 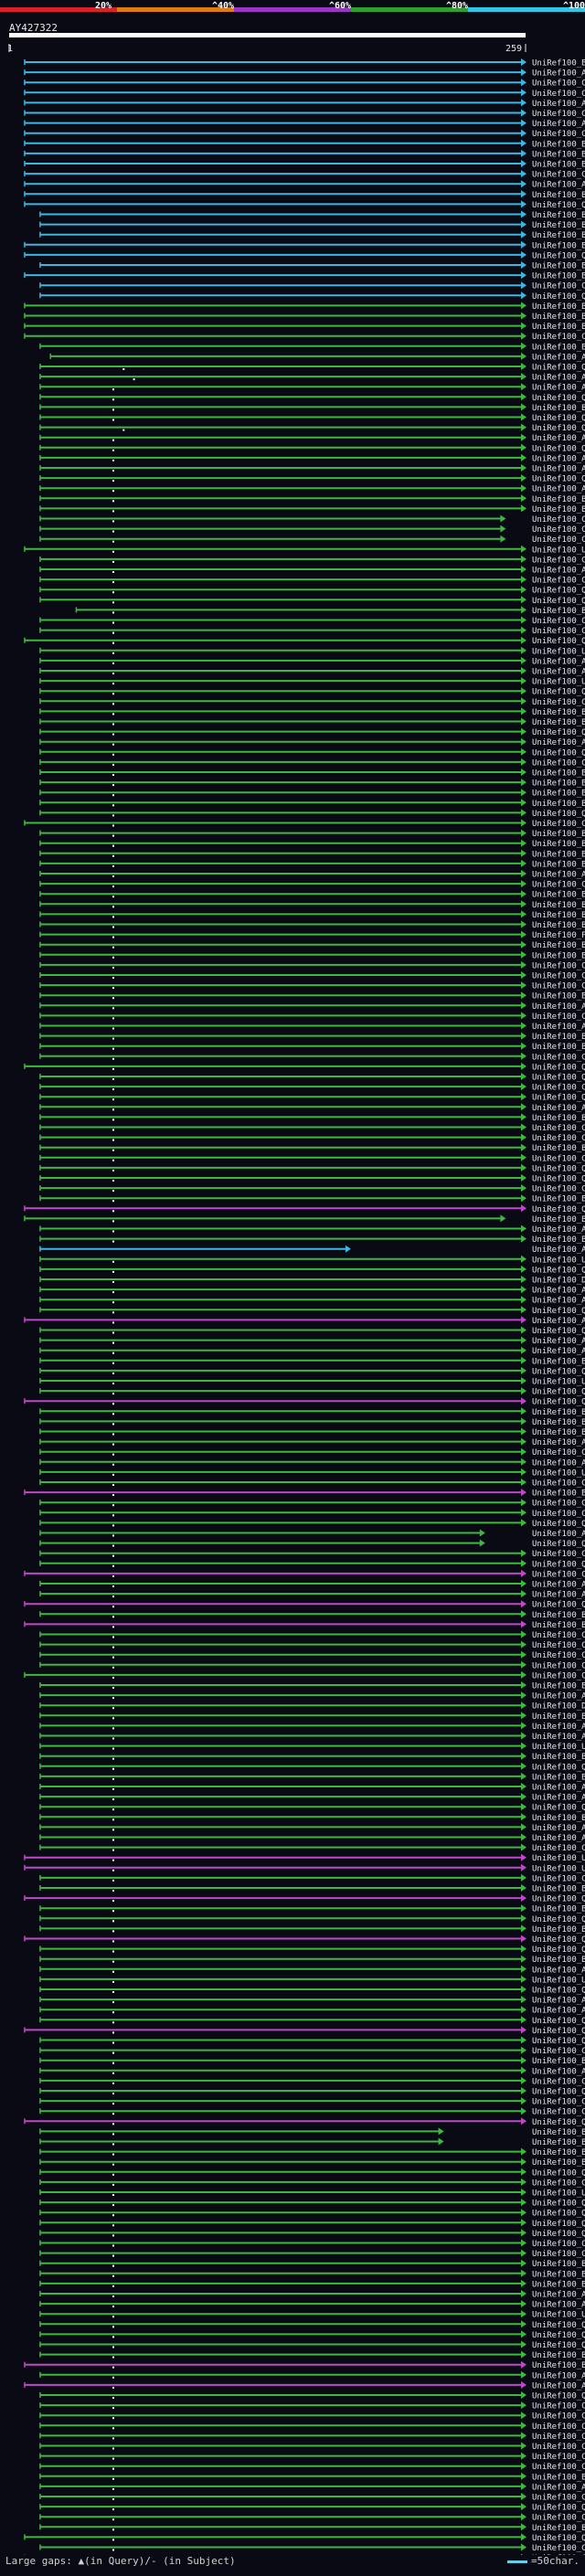 What do you see at coordinates (559, 1098) in the screenshot?
I see `hit-label: UniRef100_Q3KE71` at bounding box center [559, 1098].